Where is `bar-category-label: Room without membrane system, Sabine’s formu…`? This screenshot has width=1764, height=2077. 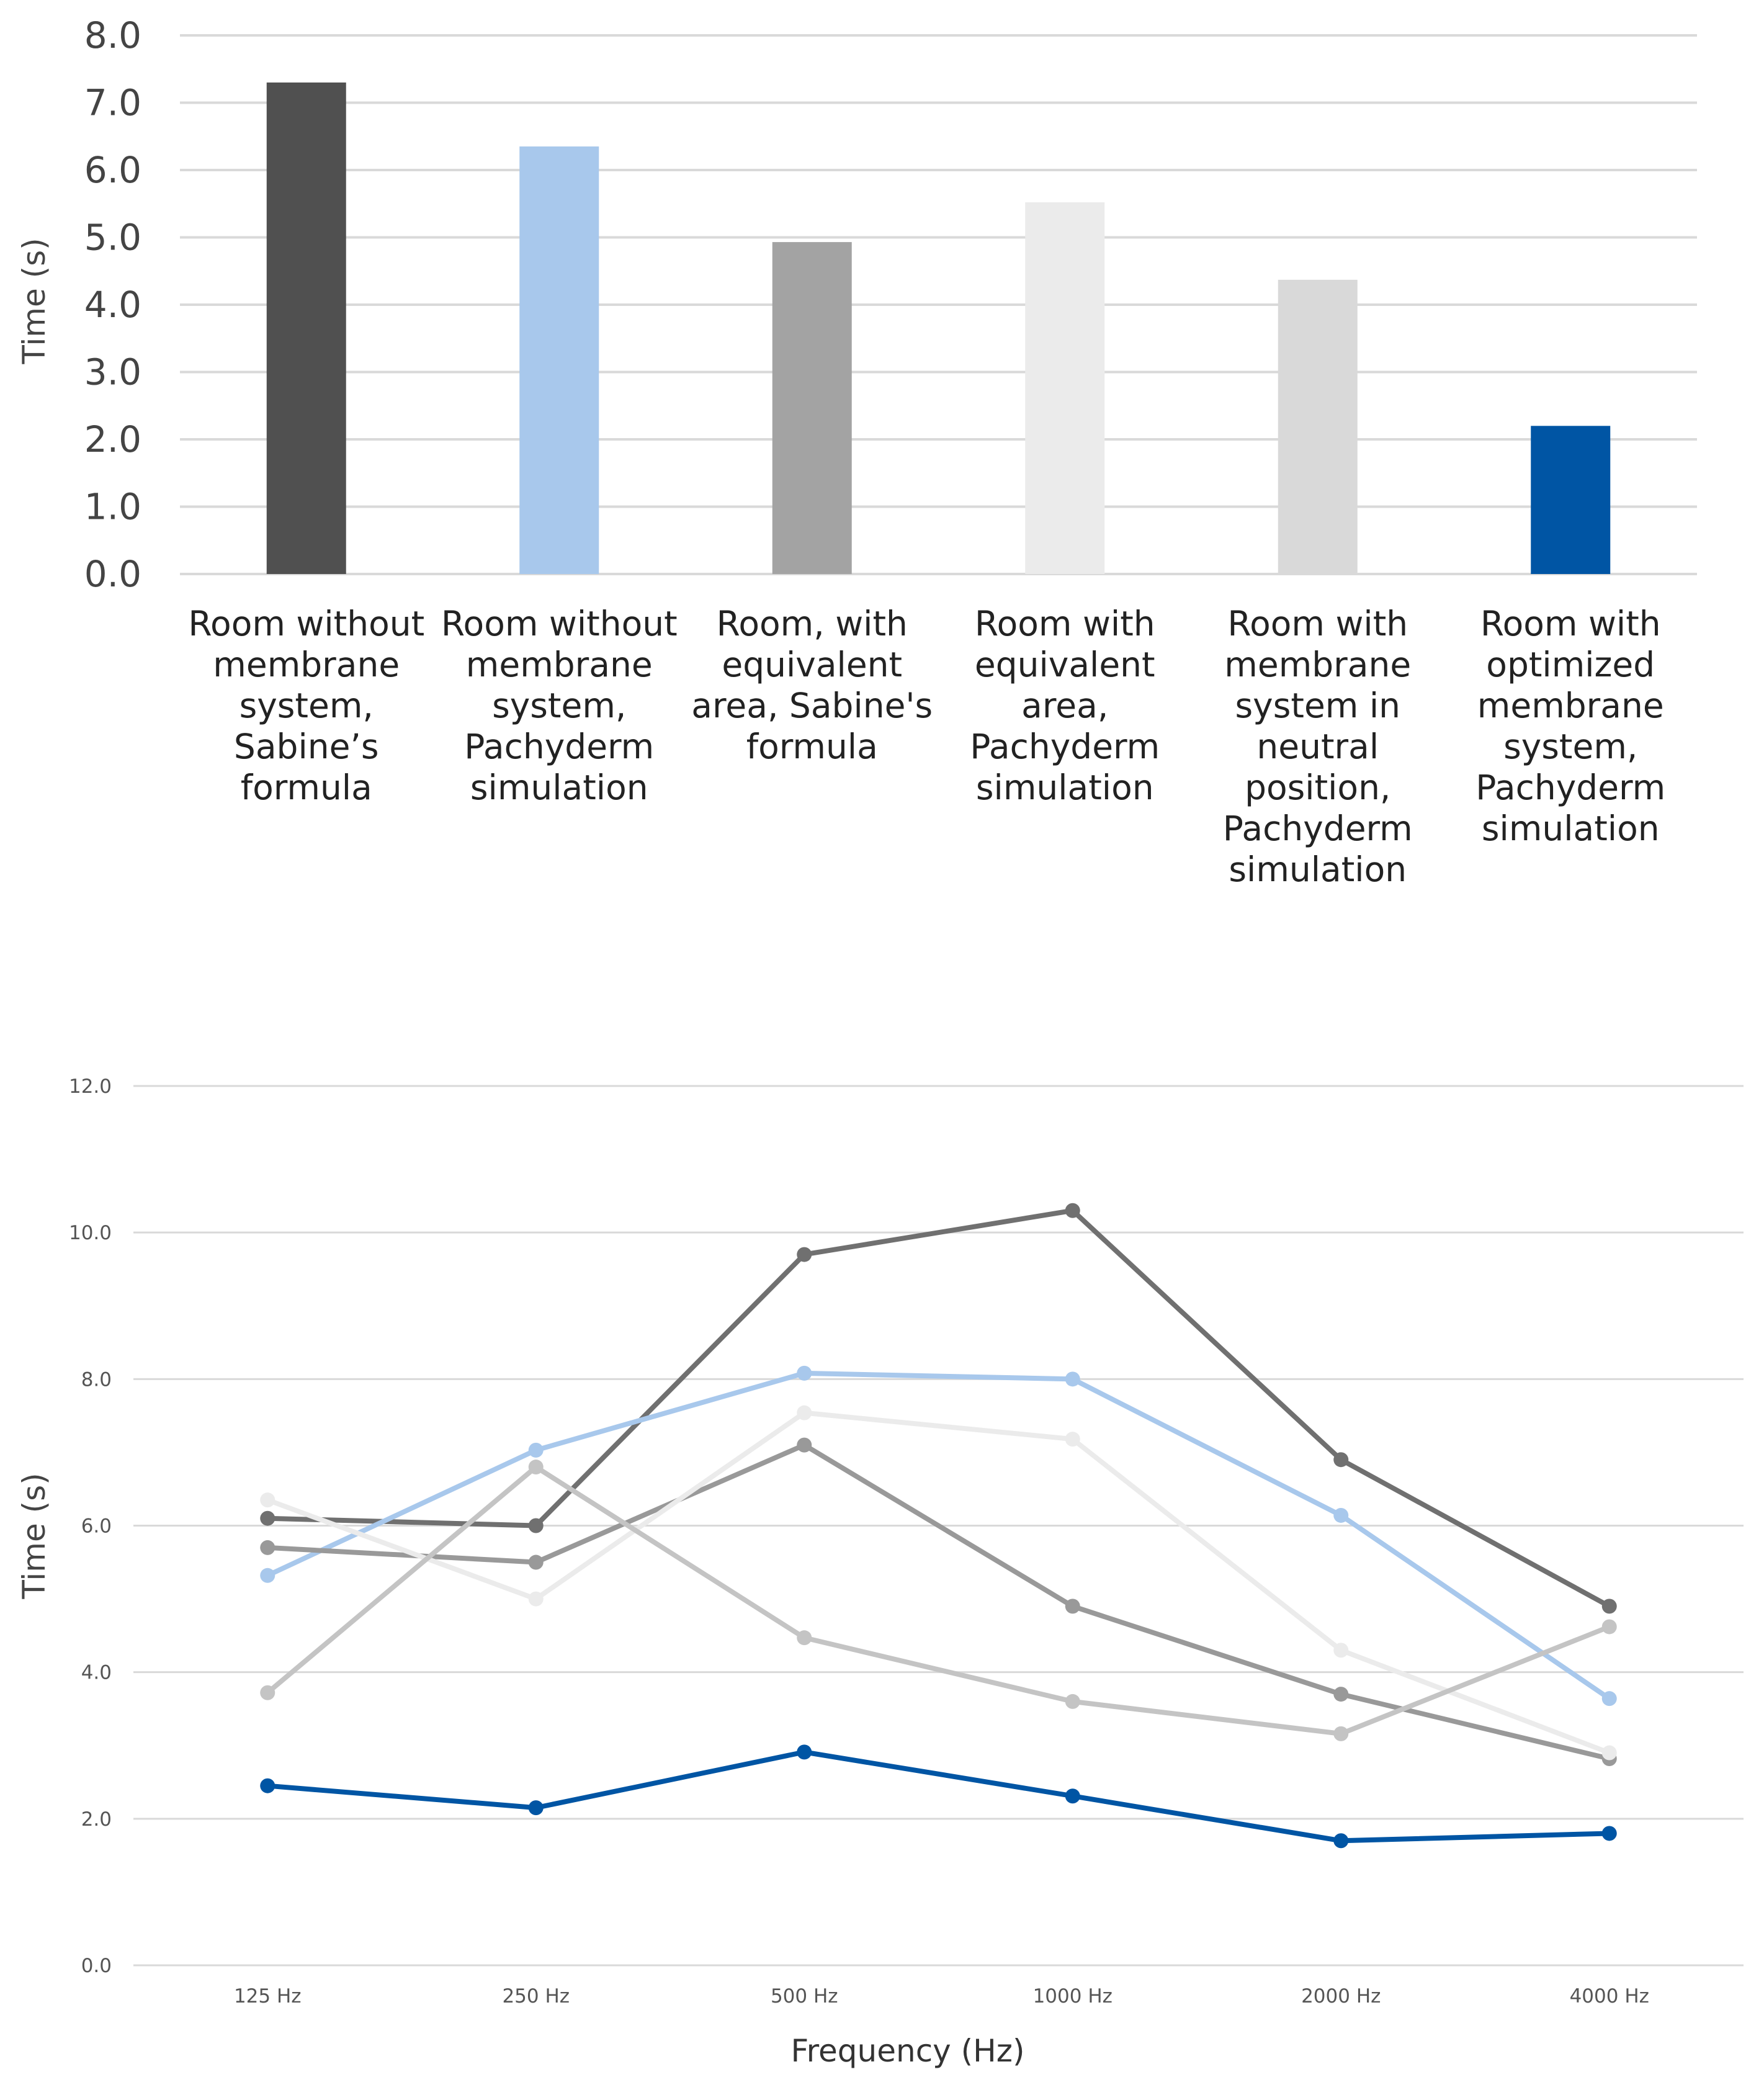 bar-category-label: Room without membrane system, Sabine’s formu… is located at coordinates (306, 705).